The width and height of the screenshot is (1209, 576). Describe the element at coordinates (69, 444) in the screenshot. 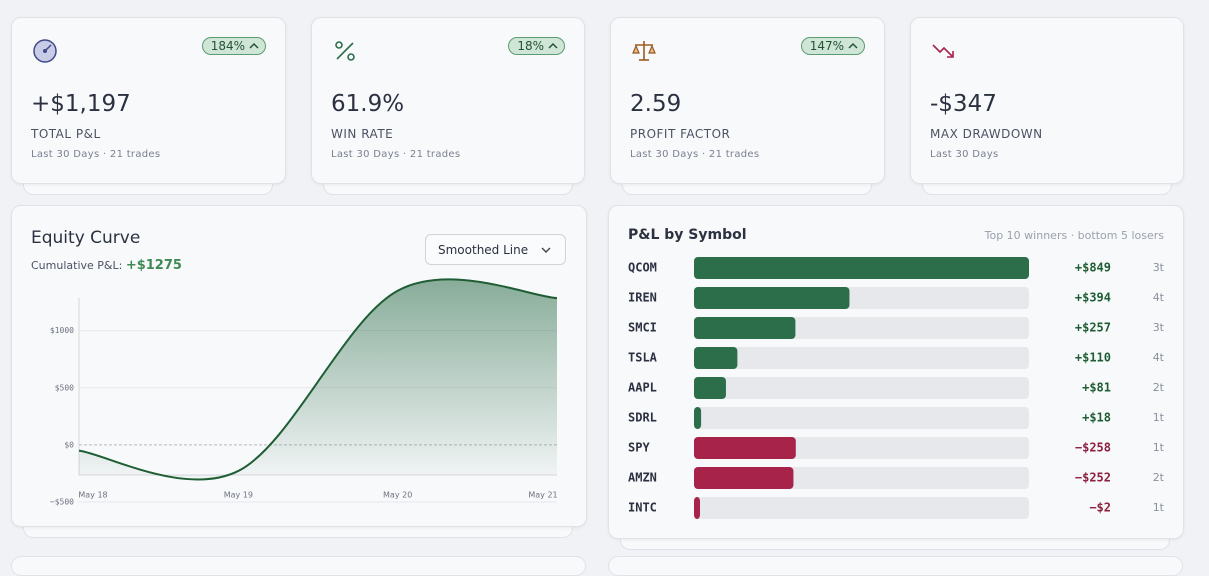

I see `y-tick-label: $0` at that location.